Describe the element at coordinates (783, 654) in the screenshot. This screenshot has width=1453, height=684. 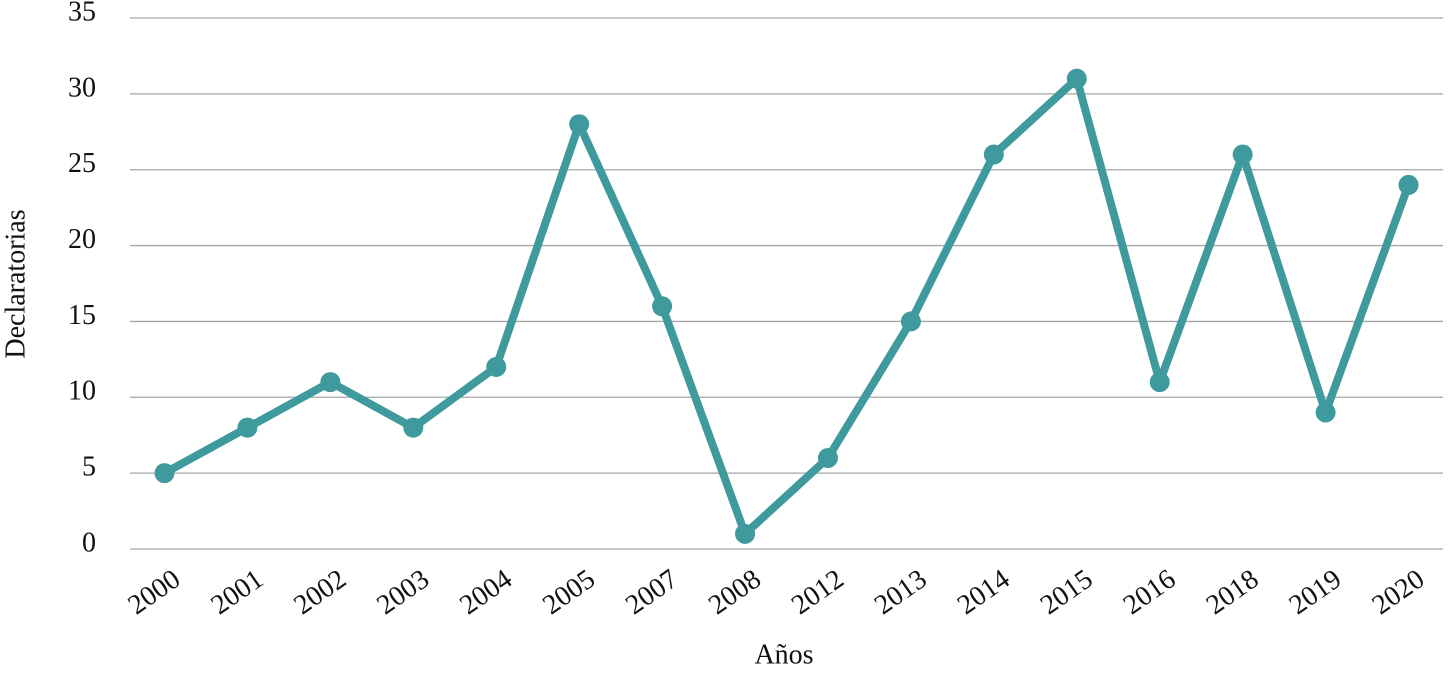
I see `x-axis-title: Años` at that location.